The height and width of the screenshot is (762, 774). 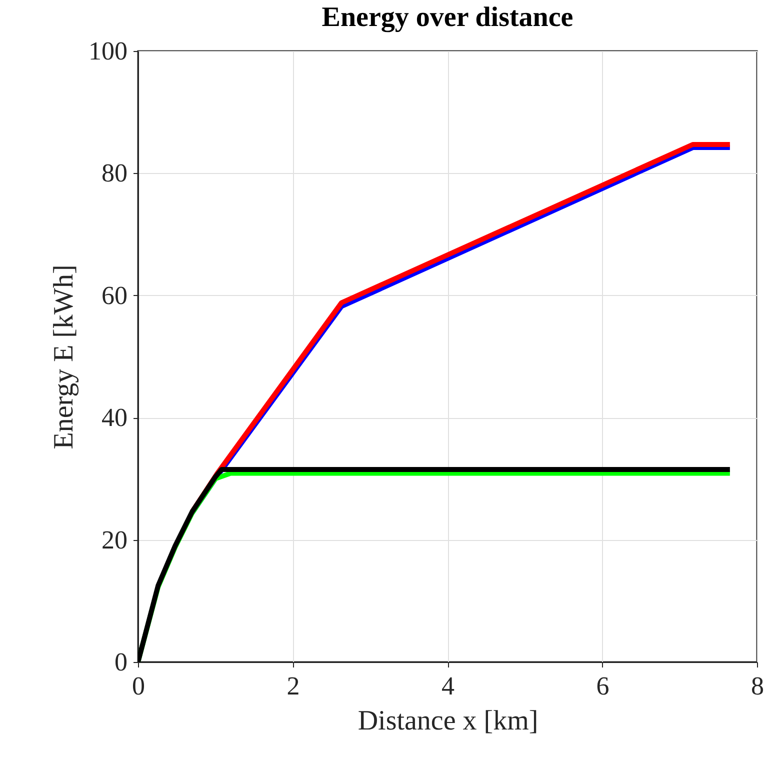 I want to click on y-tick-label: 40, so click(x=115, y=417).